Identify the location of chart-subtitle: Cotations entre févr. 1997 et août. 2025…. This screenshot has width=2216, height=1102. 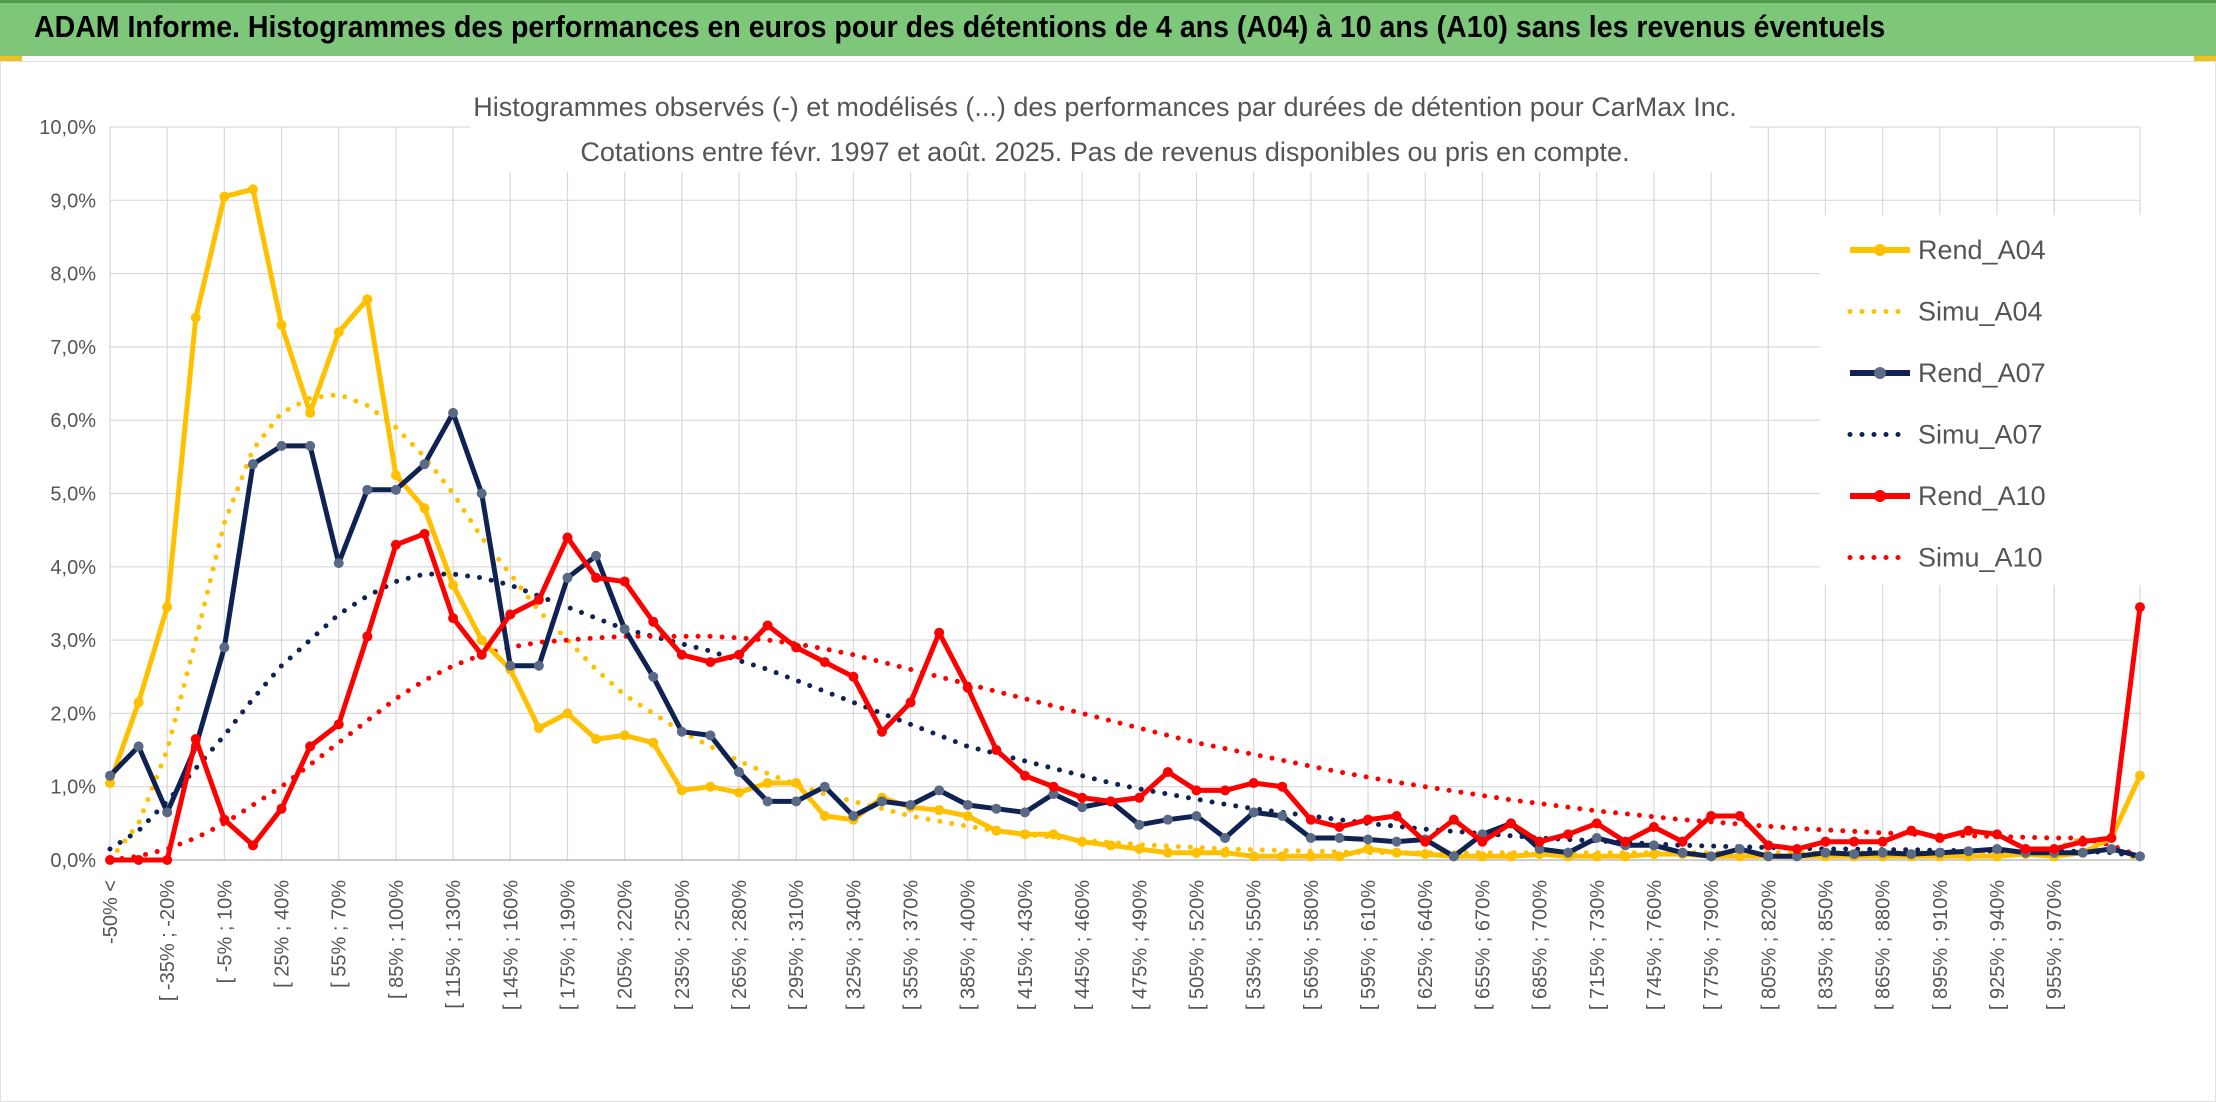
(1104, 152).